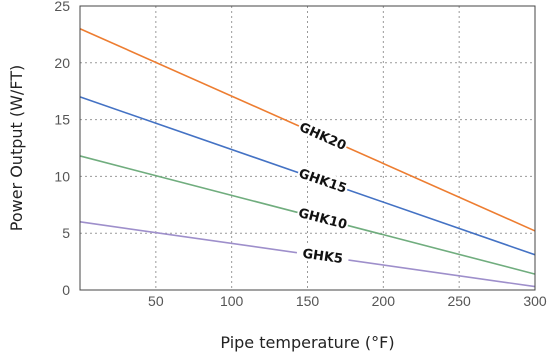 Image resolution: width=549 pixels, height=358 pixels. Describe the element at coordinates (62, 176) in the screenshot. I see `y-tick-label: 10` at that location.